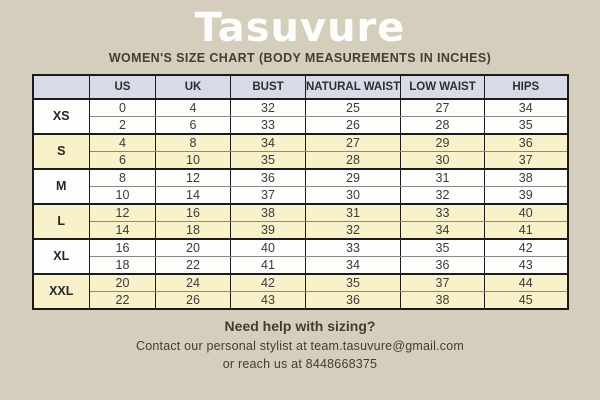 This screenshot has height=400, width=600. I want to click on size-group-l: L 12 16 38 31 33 40 14 18 39 32 34 41, so click(300, 221).